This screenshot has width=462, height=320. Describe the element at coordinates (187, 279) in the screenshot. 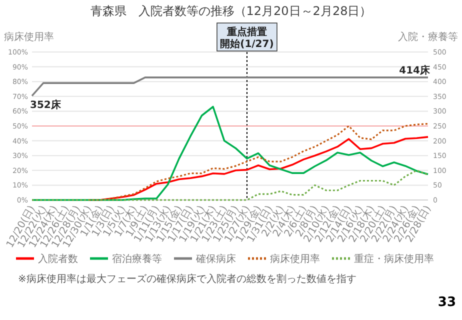

I see `text: ※病床使用率は最大フェーズの確保病床で入院者の総数を割った数値を指す` at that location.